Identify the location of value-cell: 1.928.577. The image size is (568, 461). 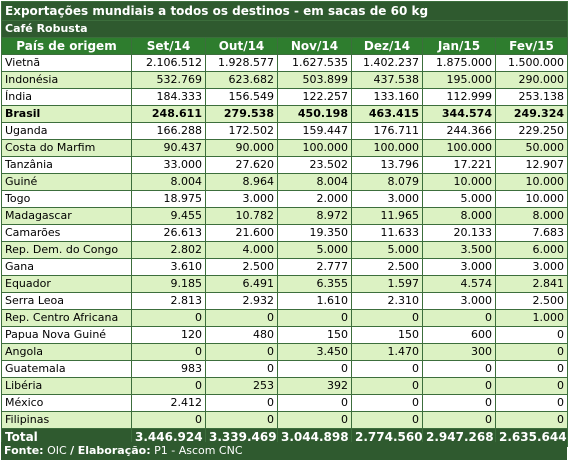
(241, 63).